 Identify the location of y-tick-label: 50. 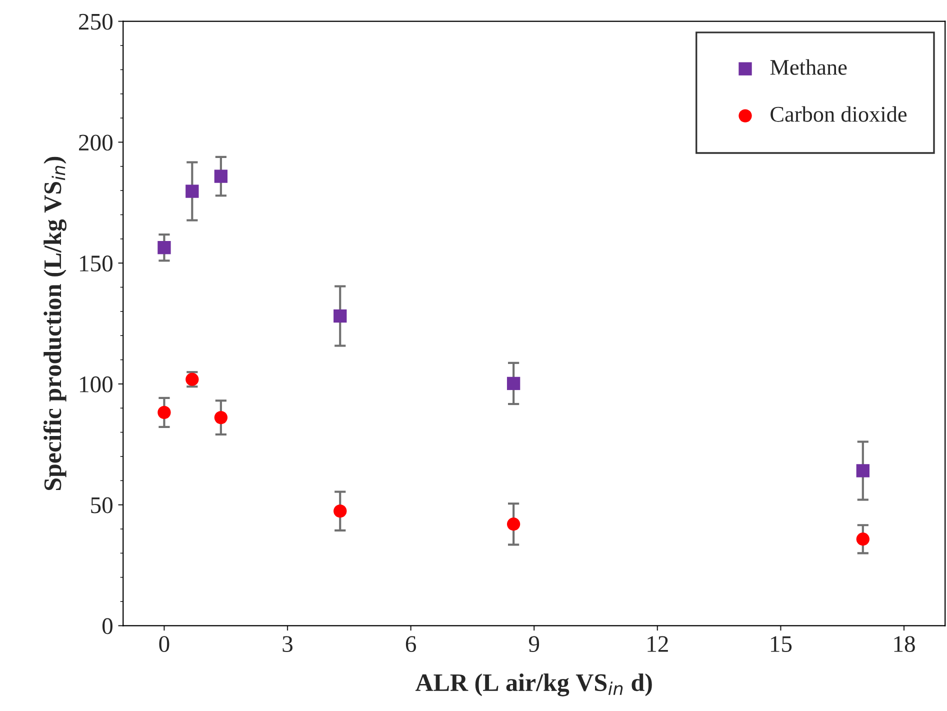
(101, 505).